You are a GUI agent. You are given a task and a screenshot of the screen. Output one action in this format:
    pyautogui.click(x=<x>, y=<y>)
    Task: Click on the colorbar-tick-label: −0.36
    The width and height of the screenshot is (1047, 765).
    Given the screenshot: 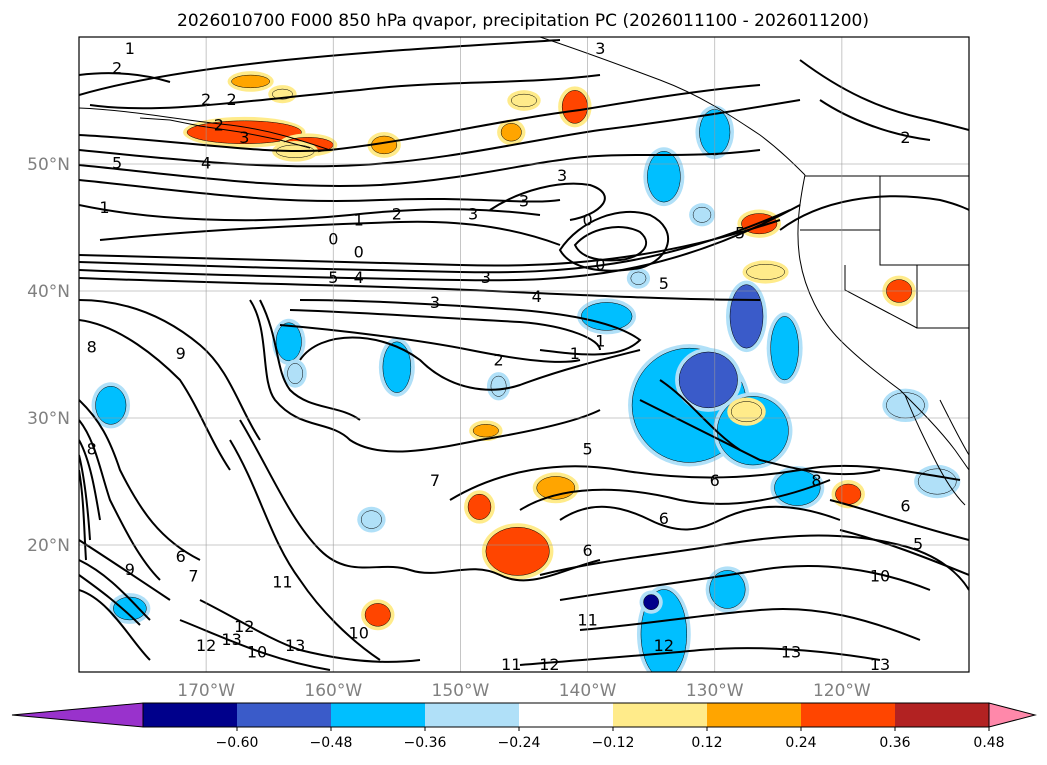 What is the action you would take?
    pyautogui.click(x=425, y=743)
    